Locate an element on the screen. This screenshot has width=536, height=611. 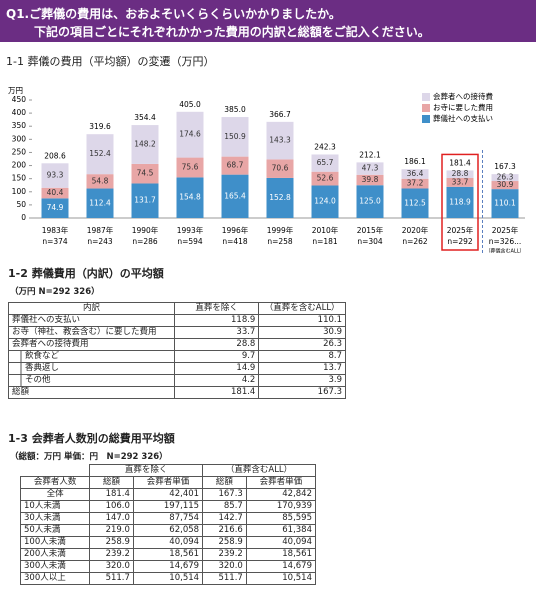
question-subtitle: 下記の項目ごとにそれぞれかかった費用の内訳と総額をご記入ください。 is located at coordinates (232, 32).